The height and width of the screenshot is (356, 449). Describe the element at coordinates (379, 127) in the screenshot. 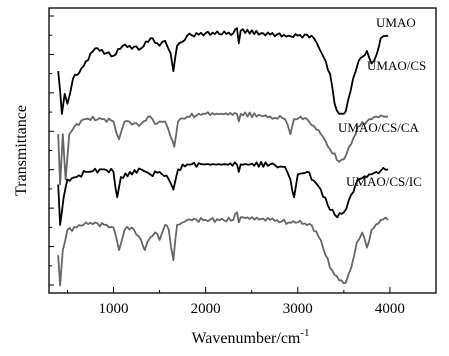

I see `series-label: UMAO/CS/CA` at that location.